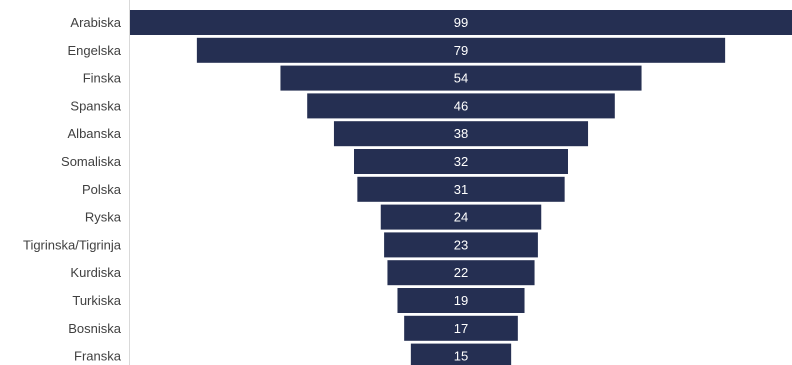 The image size is (792, 365). What do you see at coordinates (103, 217) in the screenshot?
I see `category-label: Ryska` at bounding box center [103, 217].